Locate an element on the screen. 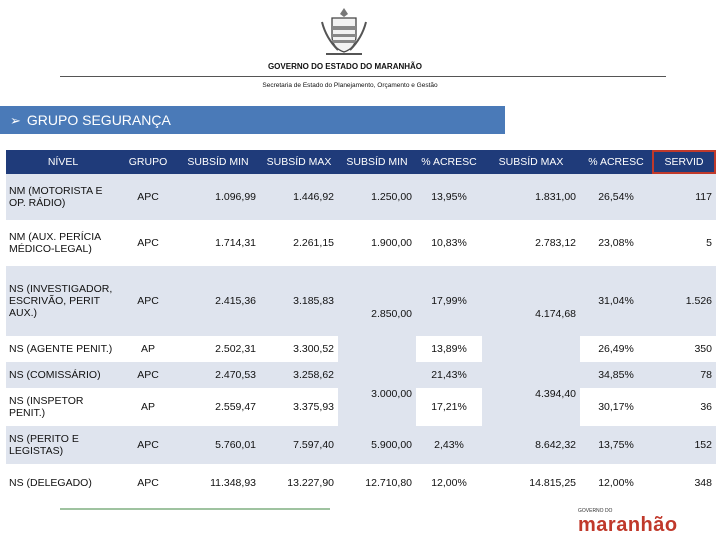 This screenshot has width=720, height=540. cell-servid: 350 is located at coordinates (684, 349).